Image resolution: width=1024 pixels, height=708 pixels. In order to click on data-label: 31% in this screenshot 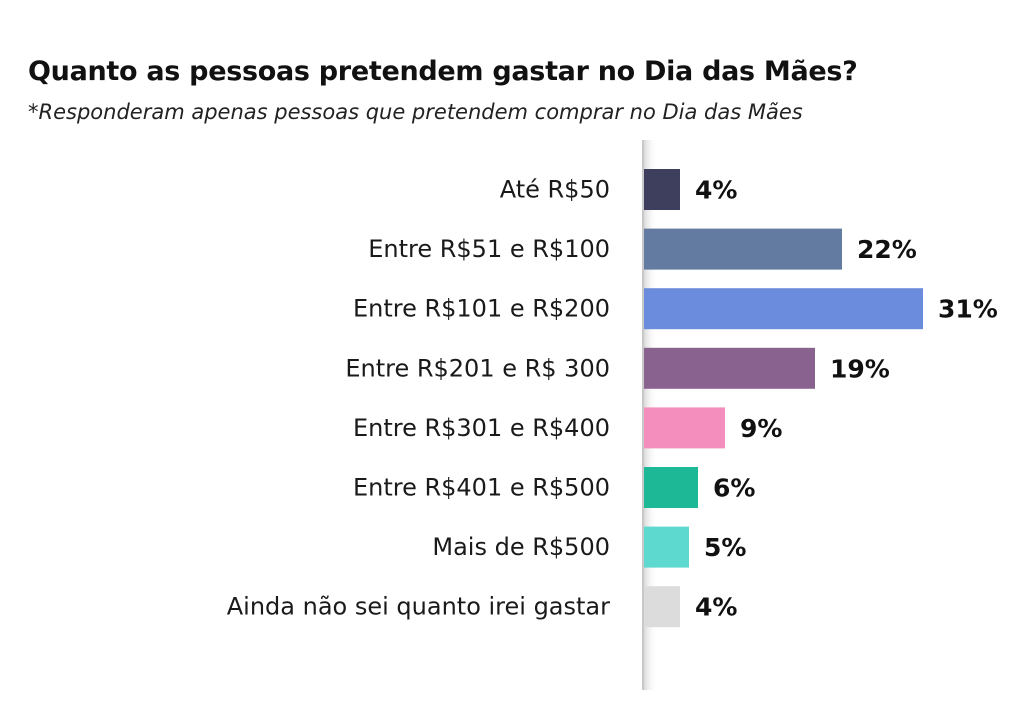, I will do `click(968, 309)`.